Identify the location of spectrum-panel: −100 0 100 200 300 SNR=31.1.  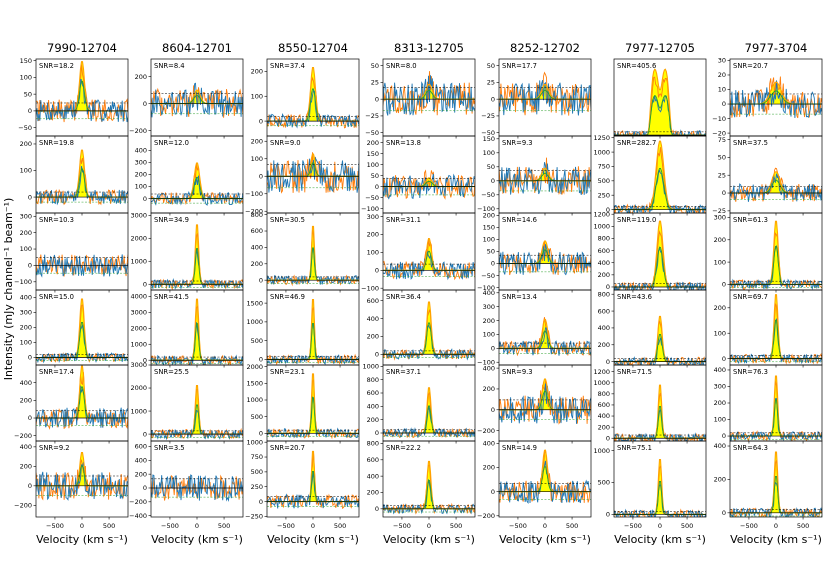
(418, 252).